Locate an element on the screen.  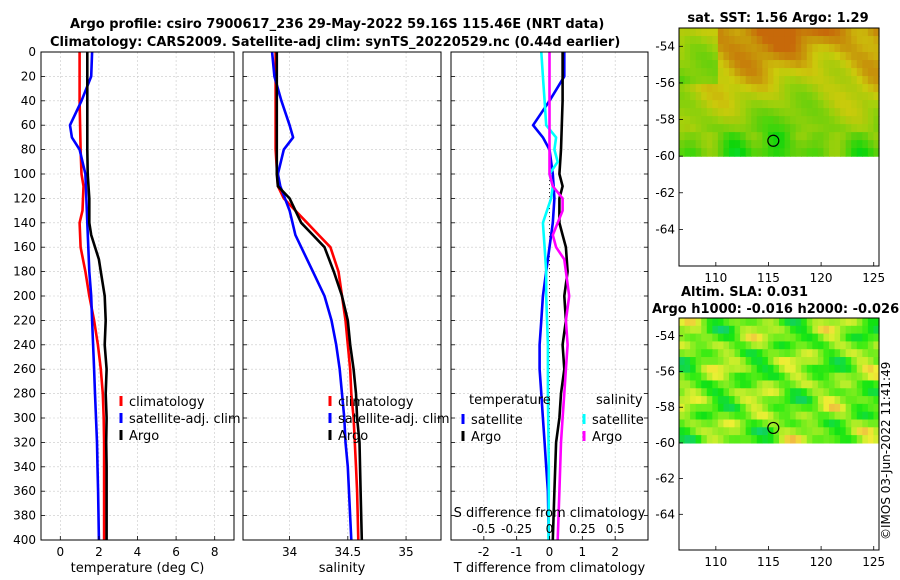
x-tick-label: 120 is located at coordinates (821, 562).